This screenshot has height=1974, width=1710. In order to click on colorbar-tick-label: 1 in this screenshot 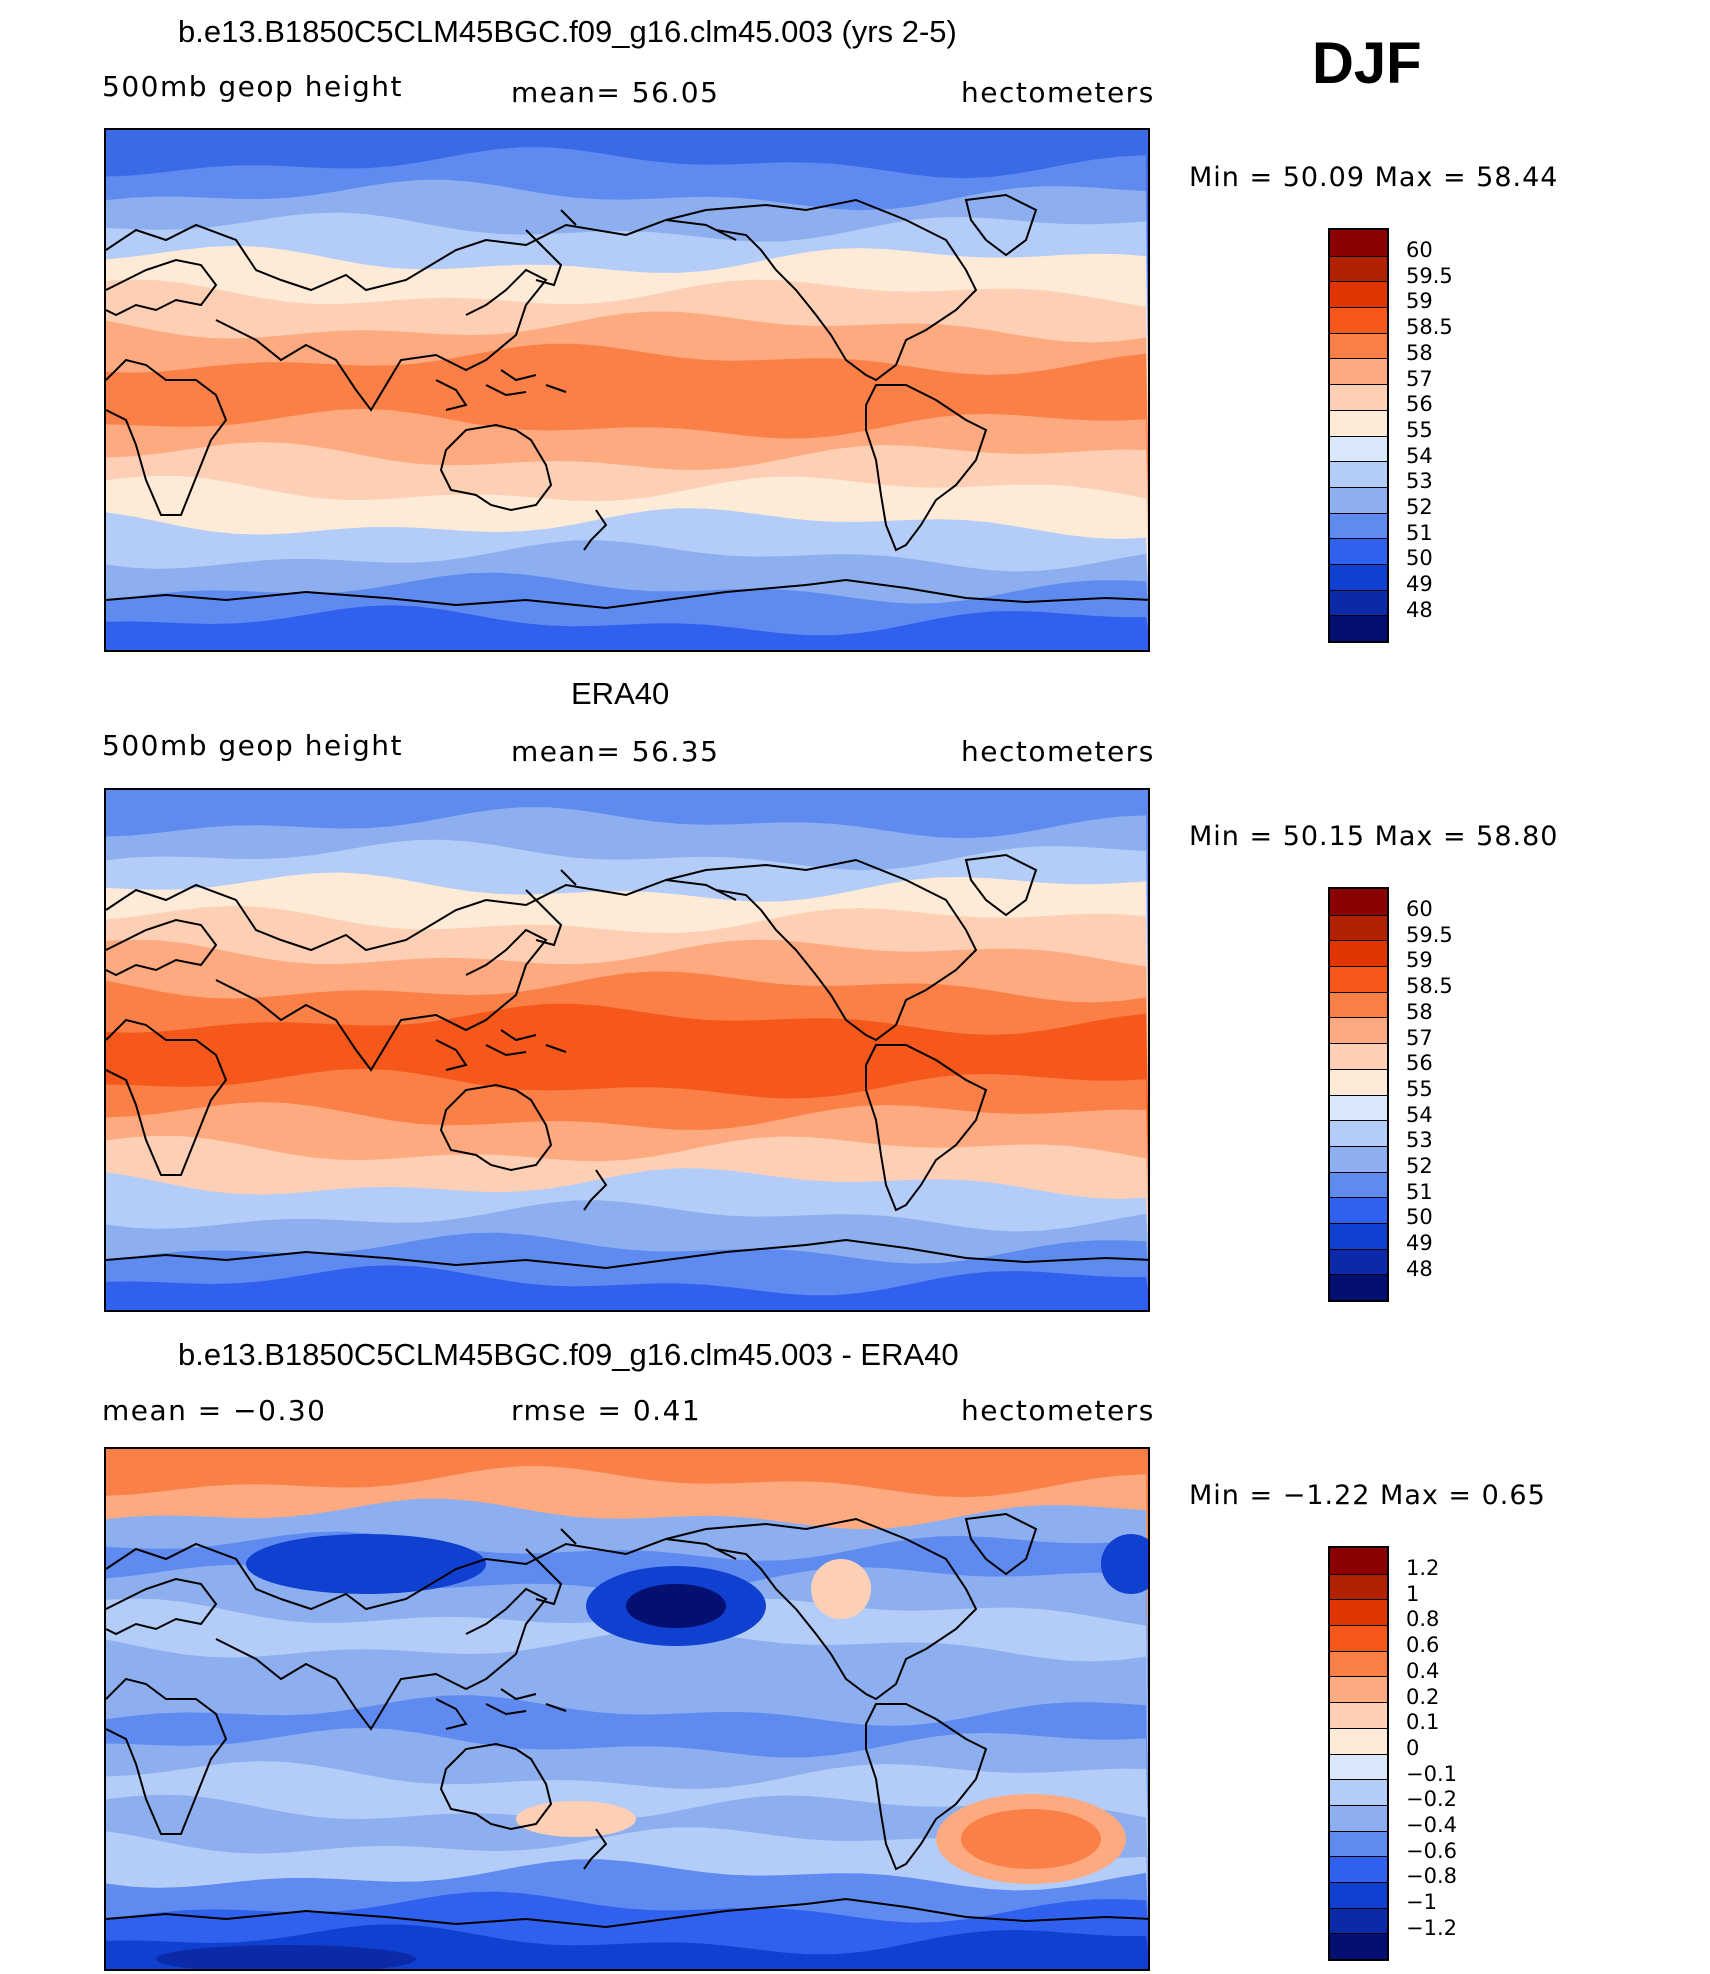, I will do `click(1413, 1593)`.